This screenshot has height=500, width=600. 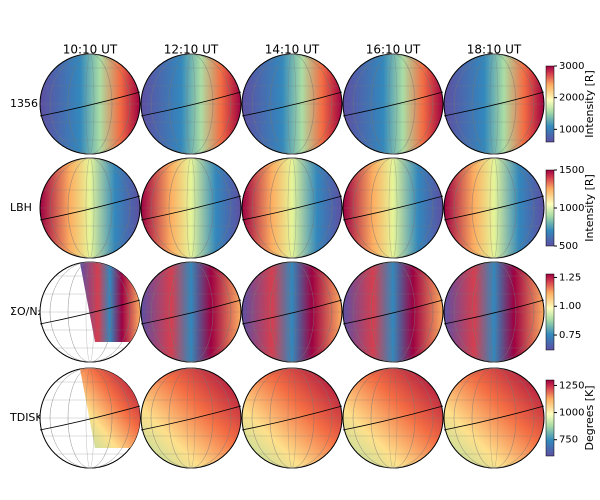 I want to click on row-label: ΣO/N₂, so click(x=26, y=311).